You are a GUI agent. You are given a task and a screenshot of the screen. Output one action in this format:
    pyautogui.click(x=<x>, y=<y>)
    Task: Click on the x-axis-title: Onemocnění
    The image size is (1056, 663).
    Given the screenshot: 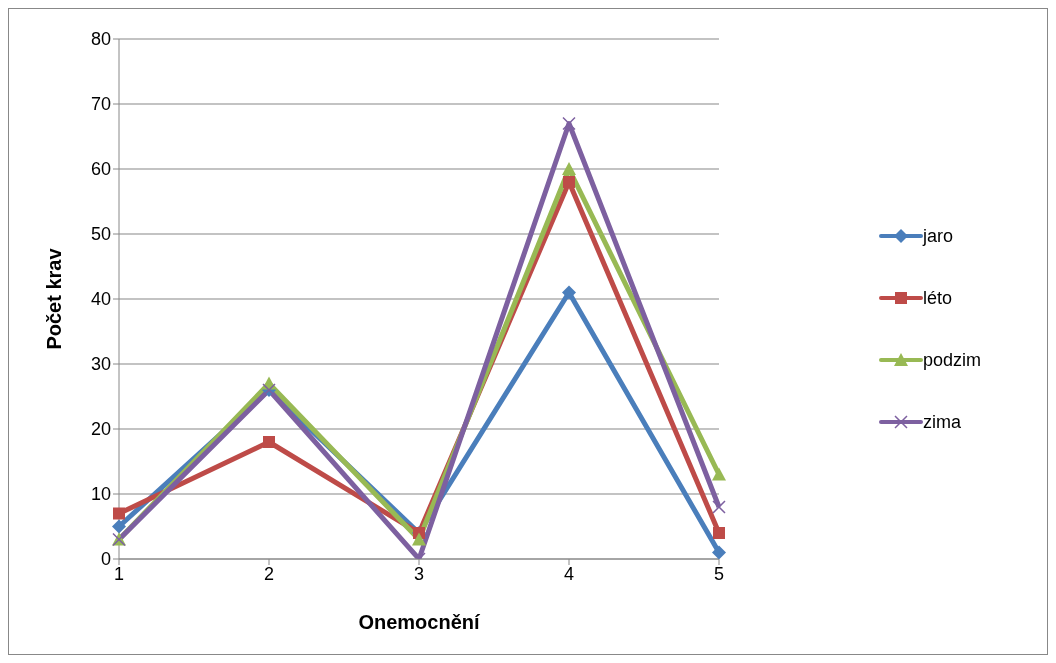 What is the action you would take?
    pyautogui.click(x=420, y=622)
    